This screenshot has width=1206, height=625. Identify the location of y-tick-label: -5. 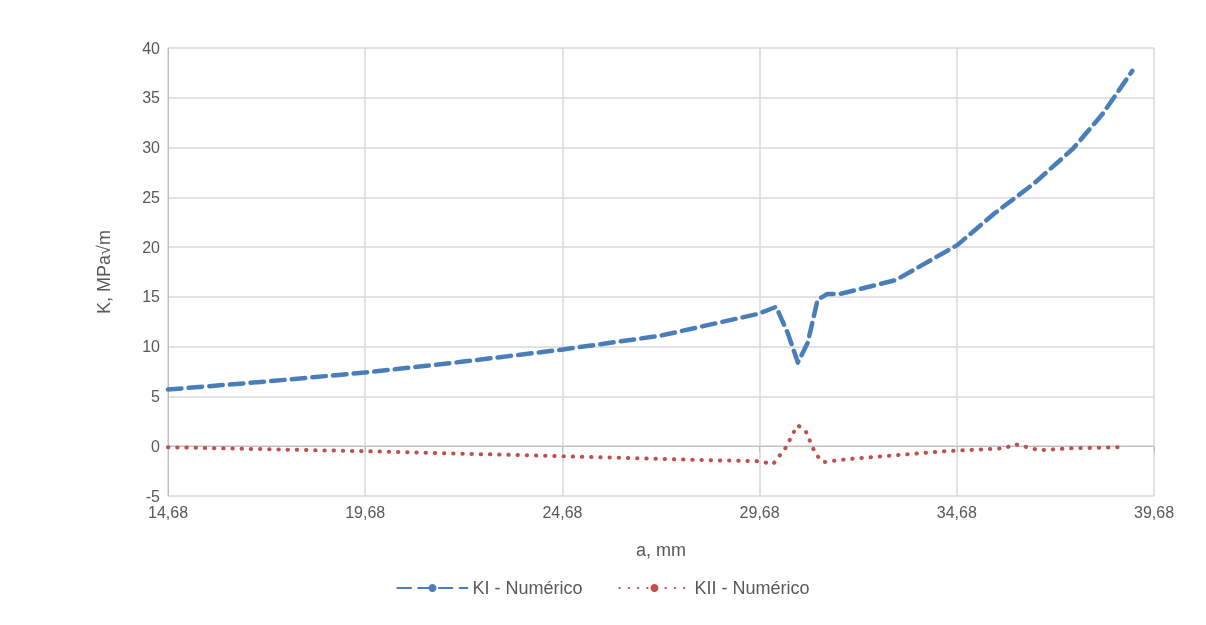
(153, 496).